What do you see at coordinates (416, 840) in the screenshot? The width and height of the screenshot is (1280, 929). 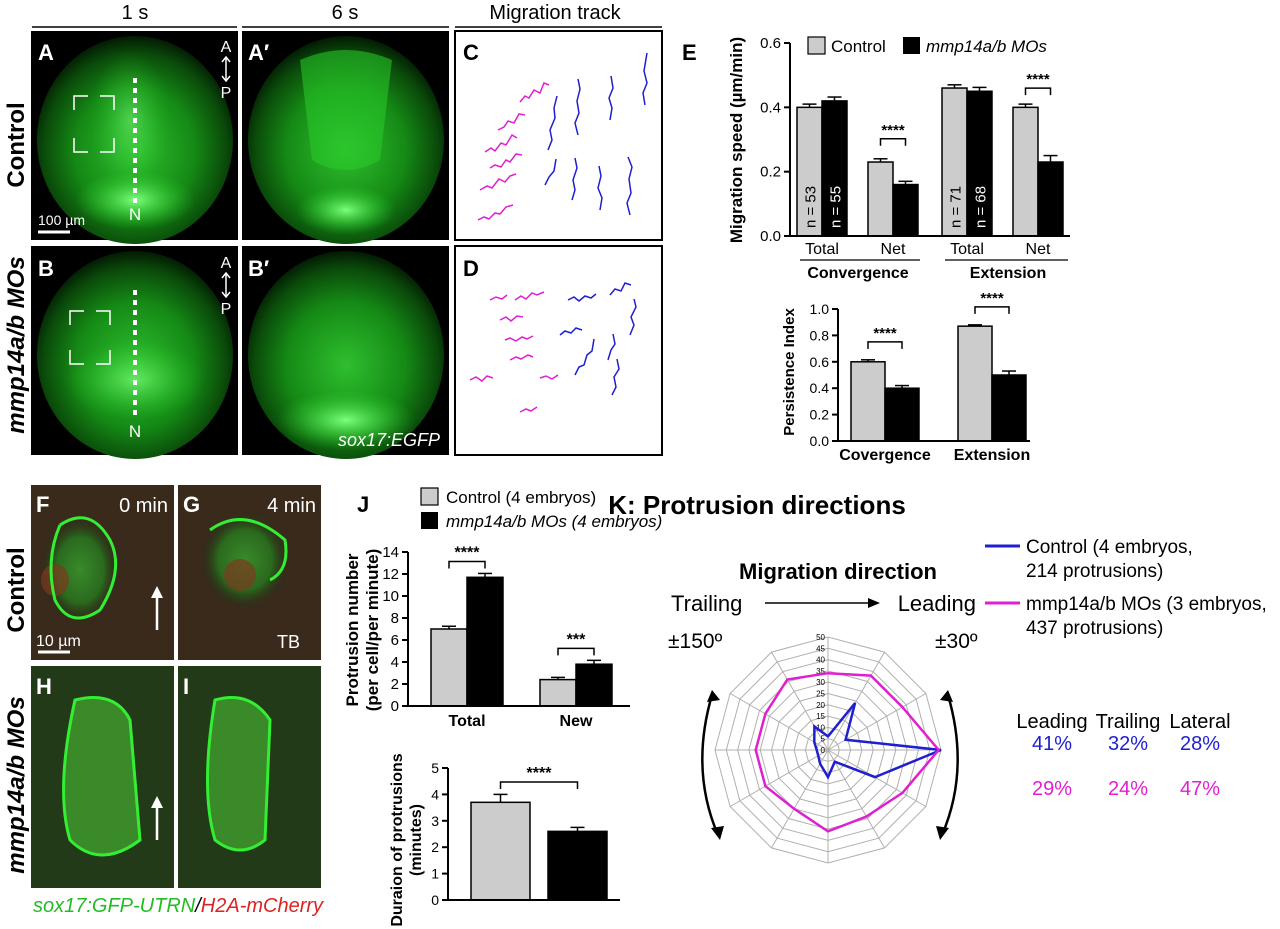 I see `duration-ylabel: (minutes)` at bounding box center [416, 840].